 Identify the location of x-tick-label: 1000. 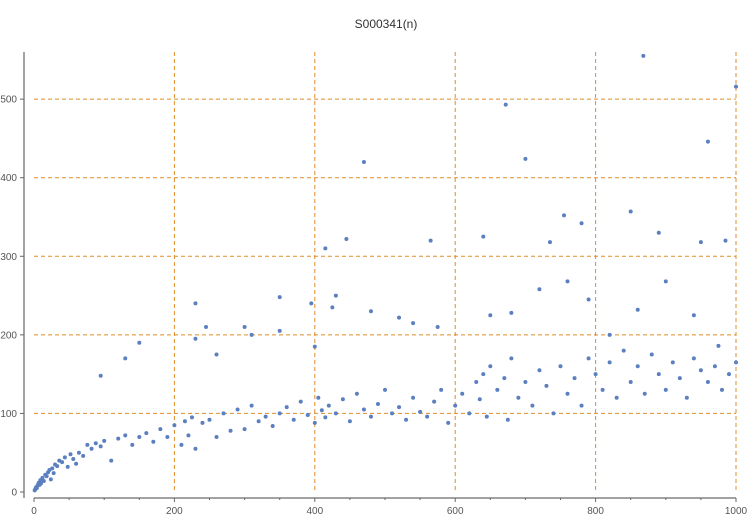
(736, 511).